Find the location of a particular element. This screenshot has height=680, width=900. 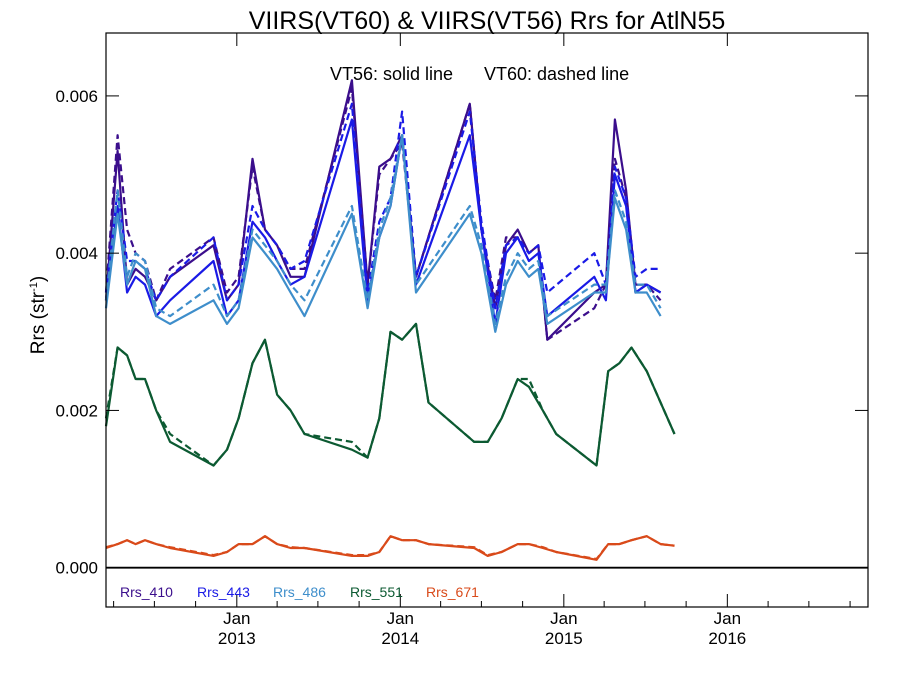

chart-title: VIIRS(VT60) & VIIRS(VT56) Rrs for AtlN55 is located at coordinates (487, 21).